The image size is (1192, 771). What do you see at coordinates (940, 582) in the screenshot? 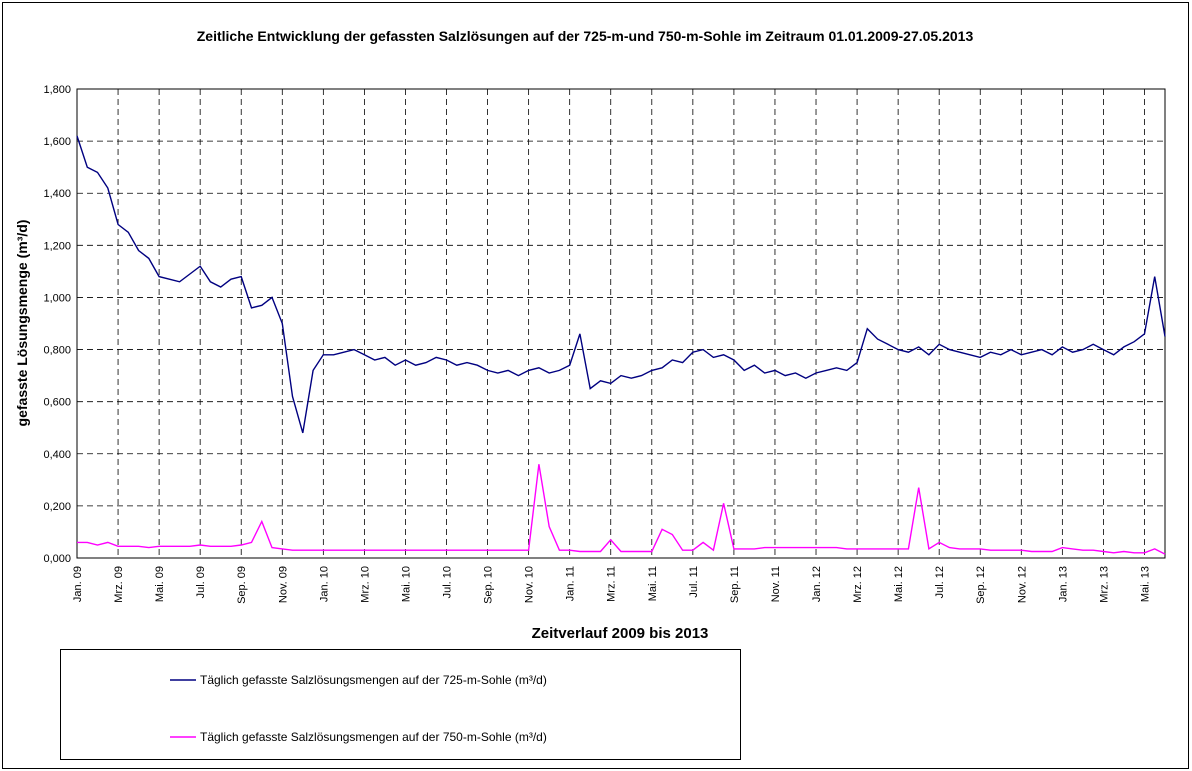
I see `x-tick-label: Jul. 12` at bounding box center [940, 582].